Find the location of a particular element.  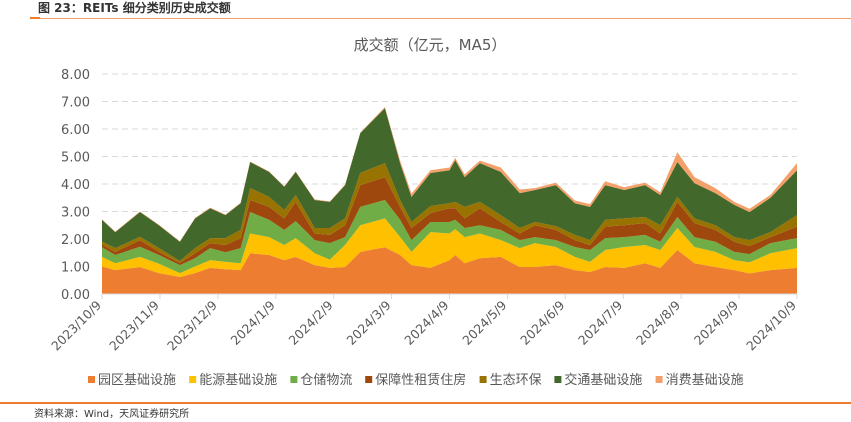

y-tick-label: 4.00 is located at coordinates (75, 185).